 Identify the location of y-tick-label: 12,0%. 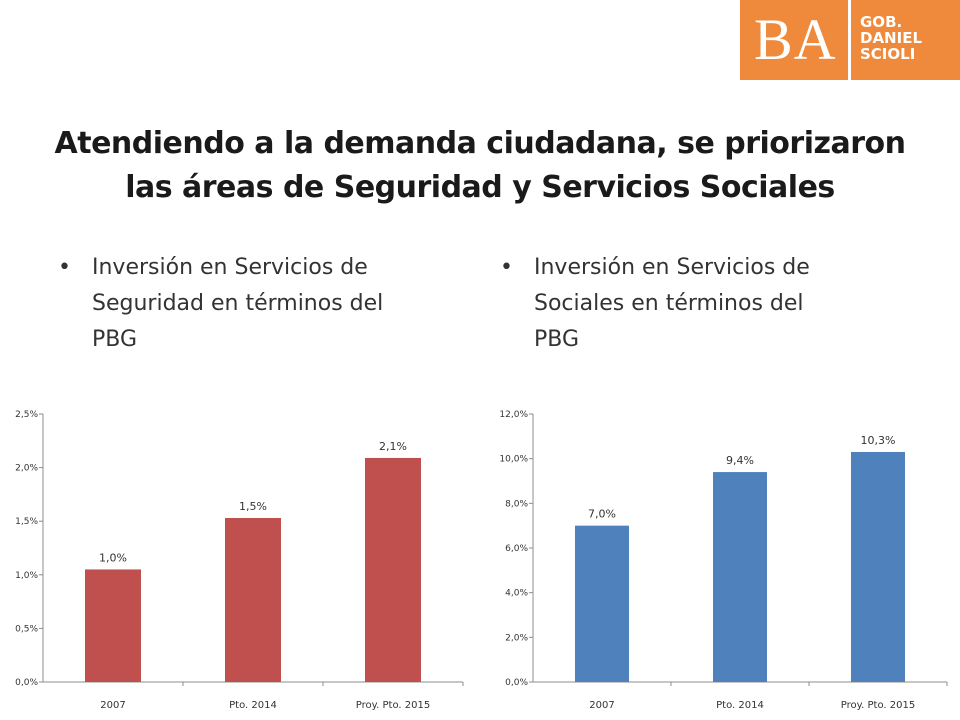
(513, 415).